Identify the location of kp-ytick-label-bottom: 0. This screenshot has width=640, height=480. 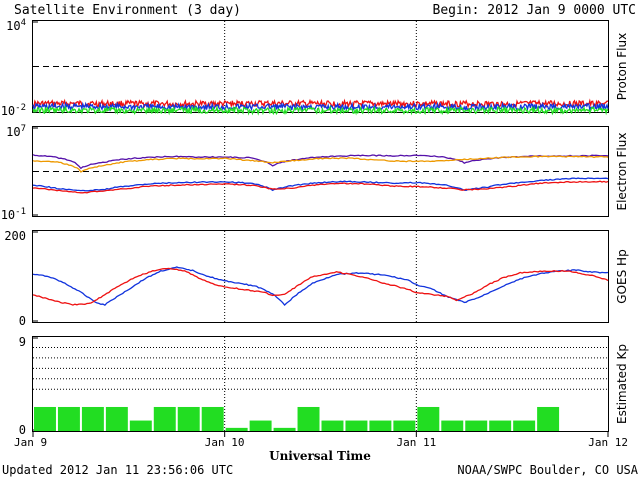
(22, 430).